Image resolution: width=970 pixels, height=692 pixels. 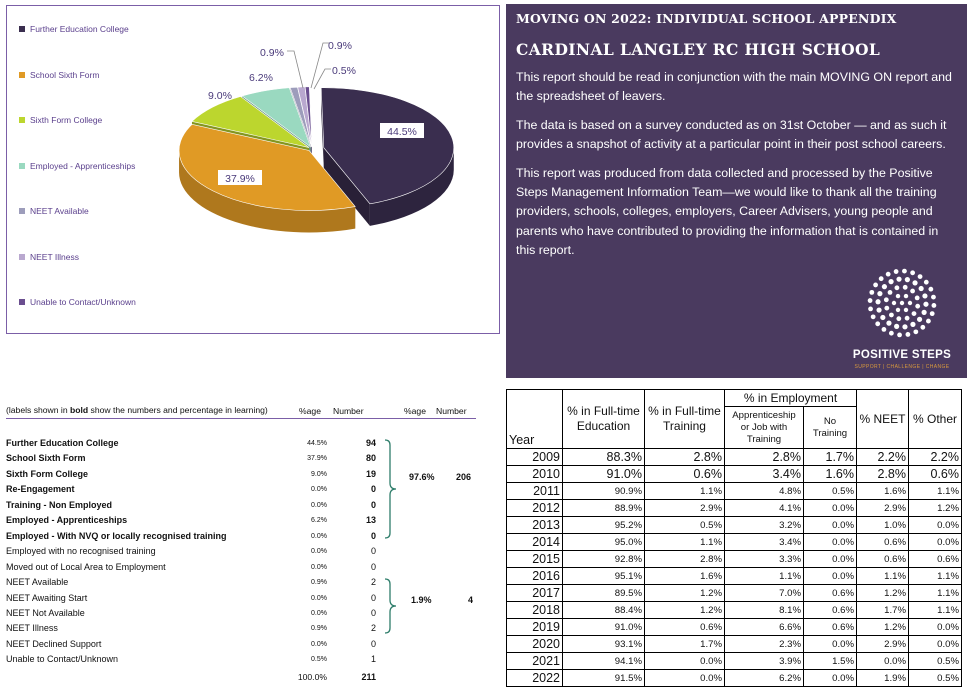 I want to click on history-row: 2016 95.1% 1.6% 1.1% 0.0% 1.1% 1.1%, so click(x=734, y=576).